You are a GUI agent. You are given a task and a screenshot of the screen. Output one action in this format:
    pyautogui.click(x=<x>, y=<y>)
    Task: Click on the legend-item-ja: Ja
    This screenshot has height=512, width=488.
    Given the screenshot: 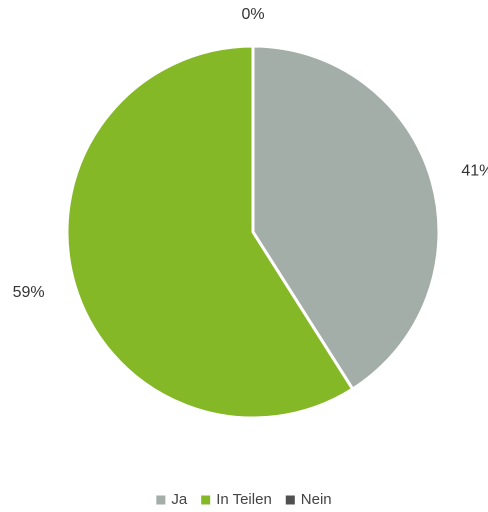 What is the action you would take?
    pyautogui.click(x=172, y=499)
    